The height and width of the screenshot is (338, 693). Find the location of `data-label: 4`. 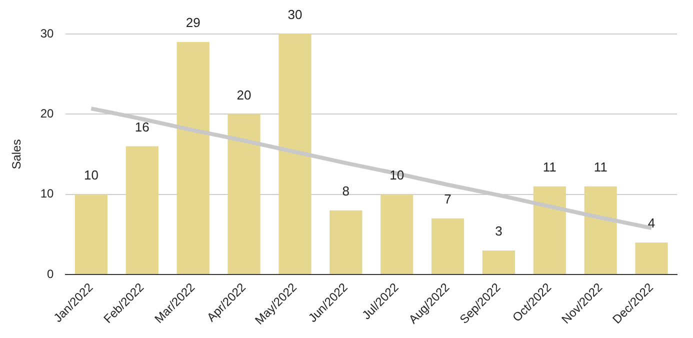

data-label: 4 is located at coordinates (652, 223).